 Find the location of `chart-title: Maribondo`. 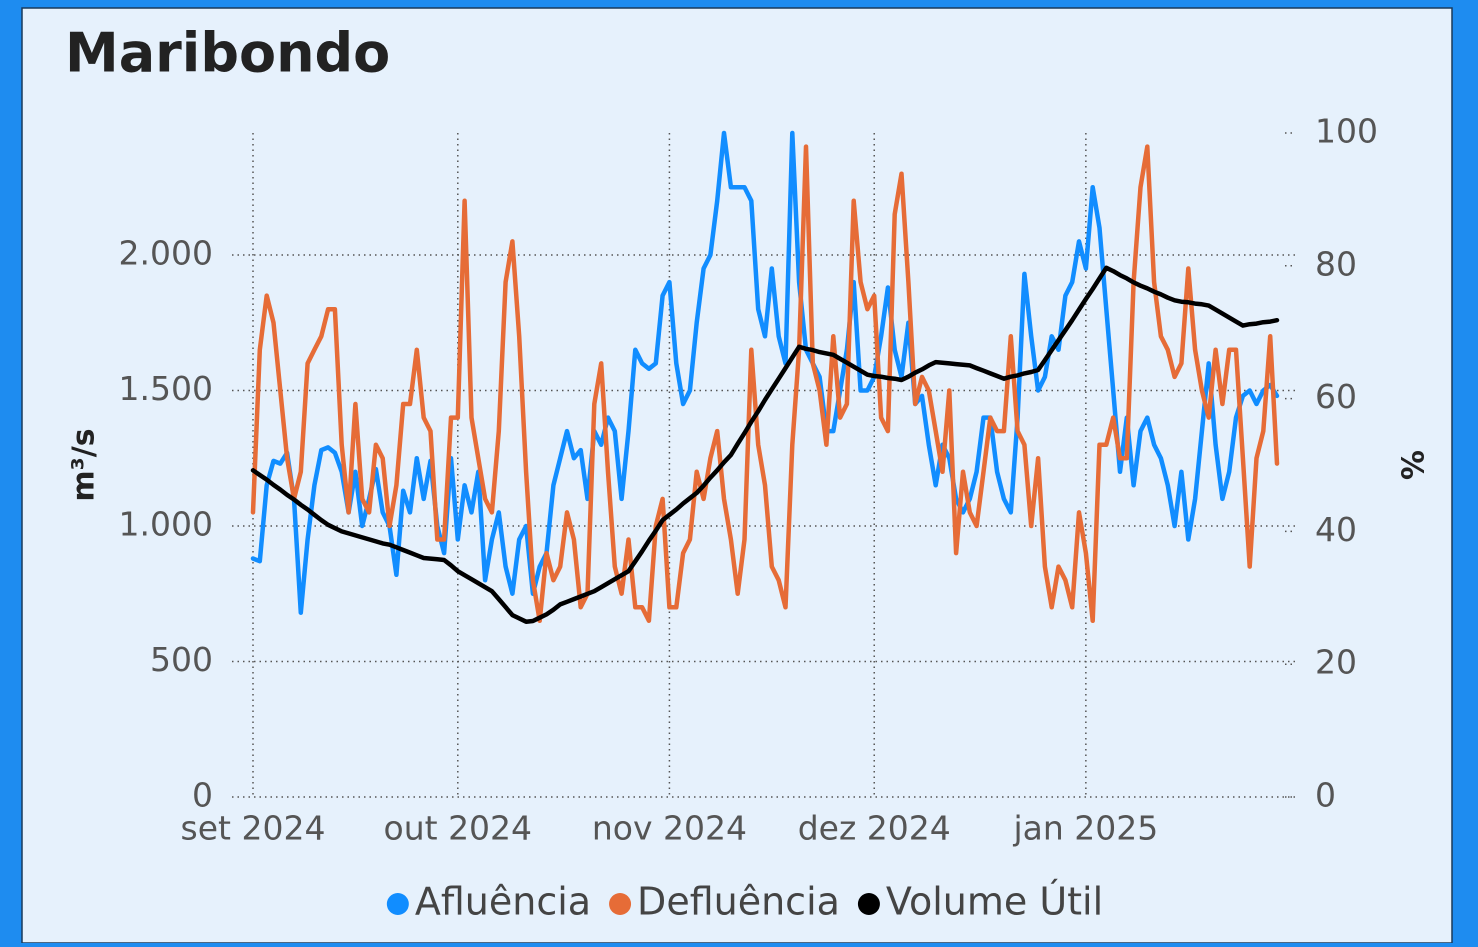

chart-title: Maribondo is located at coordinates (227, 53).